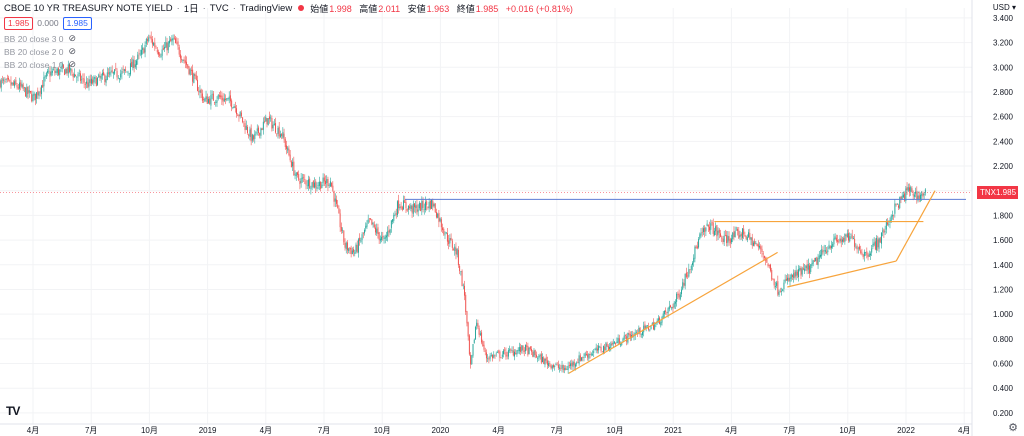 This screenshot has height=436, width=1024. Describe the element at coordinates (19, 23) in the screenshot. I see `sell-button: 1.985` at that location.